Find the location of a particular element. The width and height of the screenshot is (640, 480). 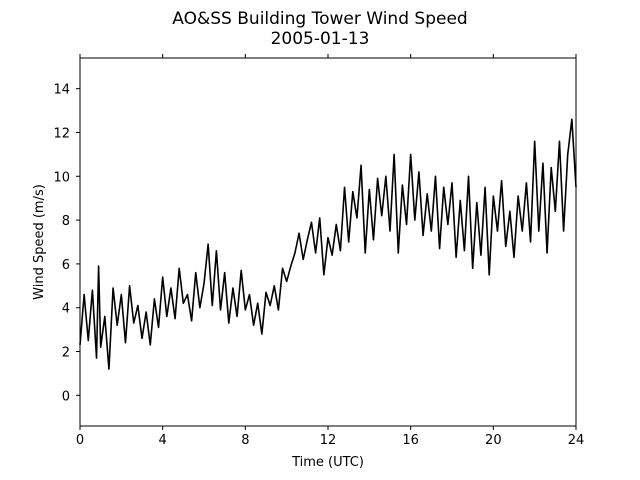

y-tick-label: 6 is located at coordinates (66, 265).